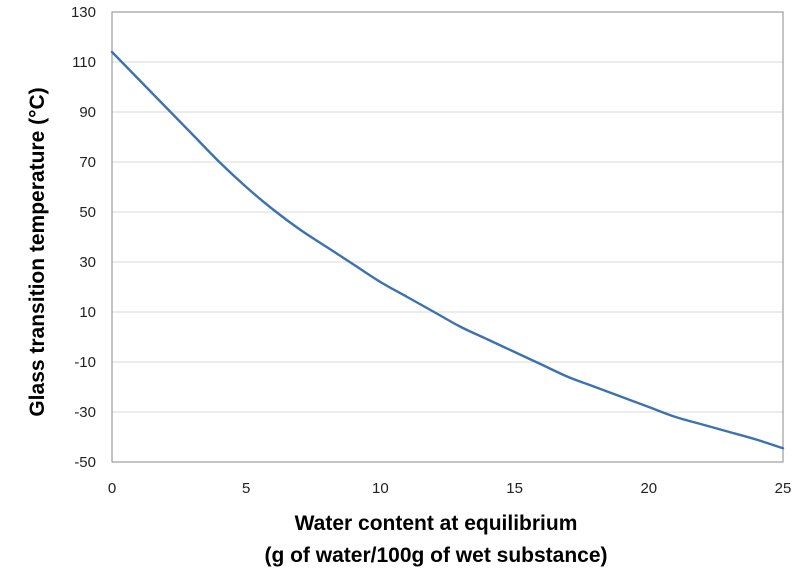  Describe the element at coordinates (783, 488) in the screenshot. I see `x-tick-label: 25` at that location.